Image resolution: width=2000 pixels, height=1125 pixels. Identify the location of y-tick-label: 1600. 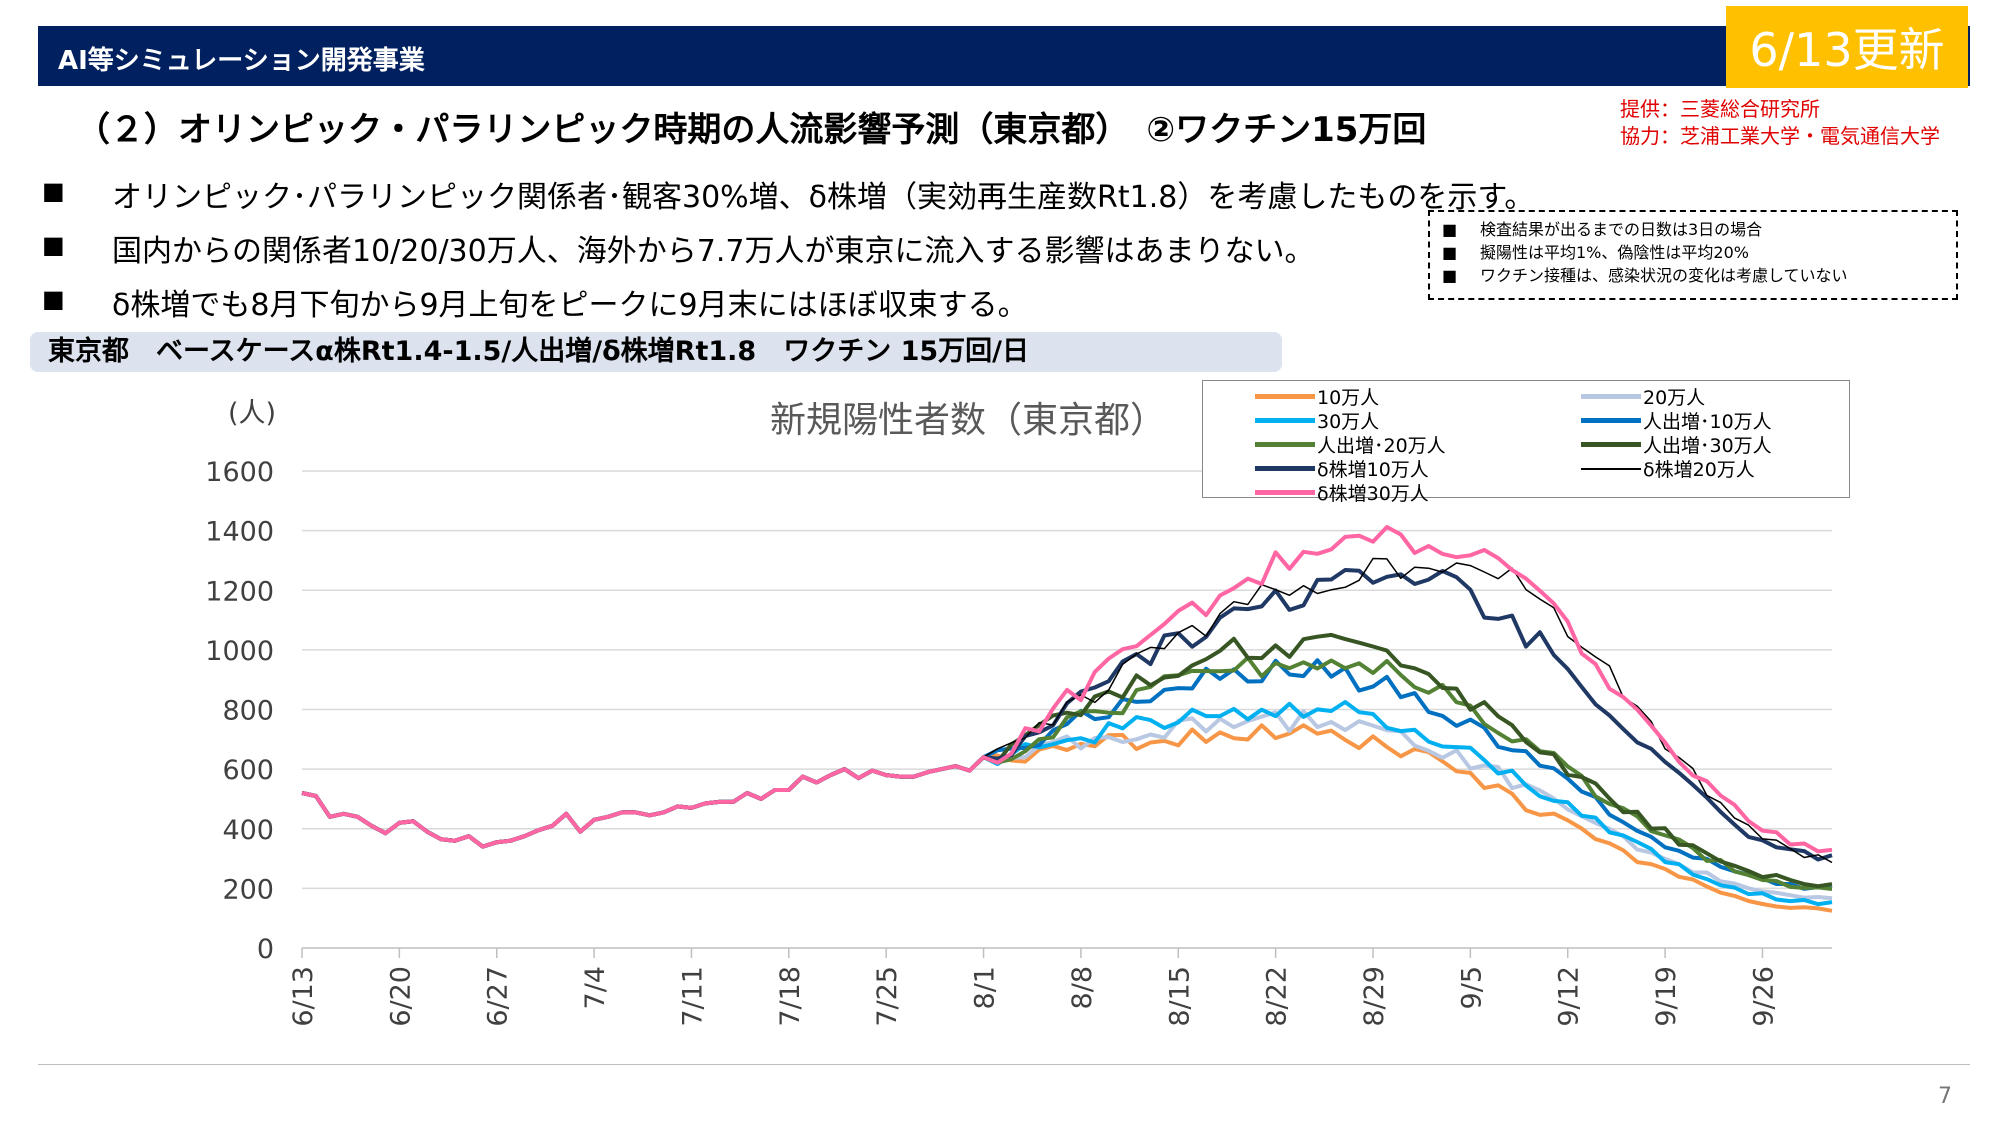
(239, 472).